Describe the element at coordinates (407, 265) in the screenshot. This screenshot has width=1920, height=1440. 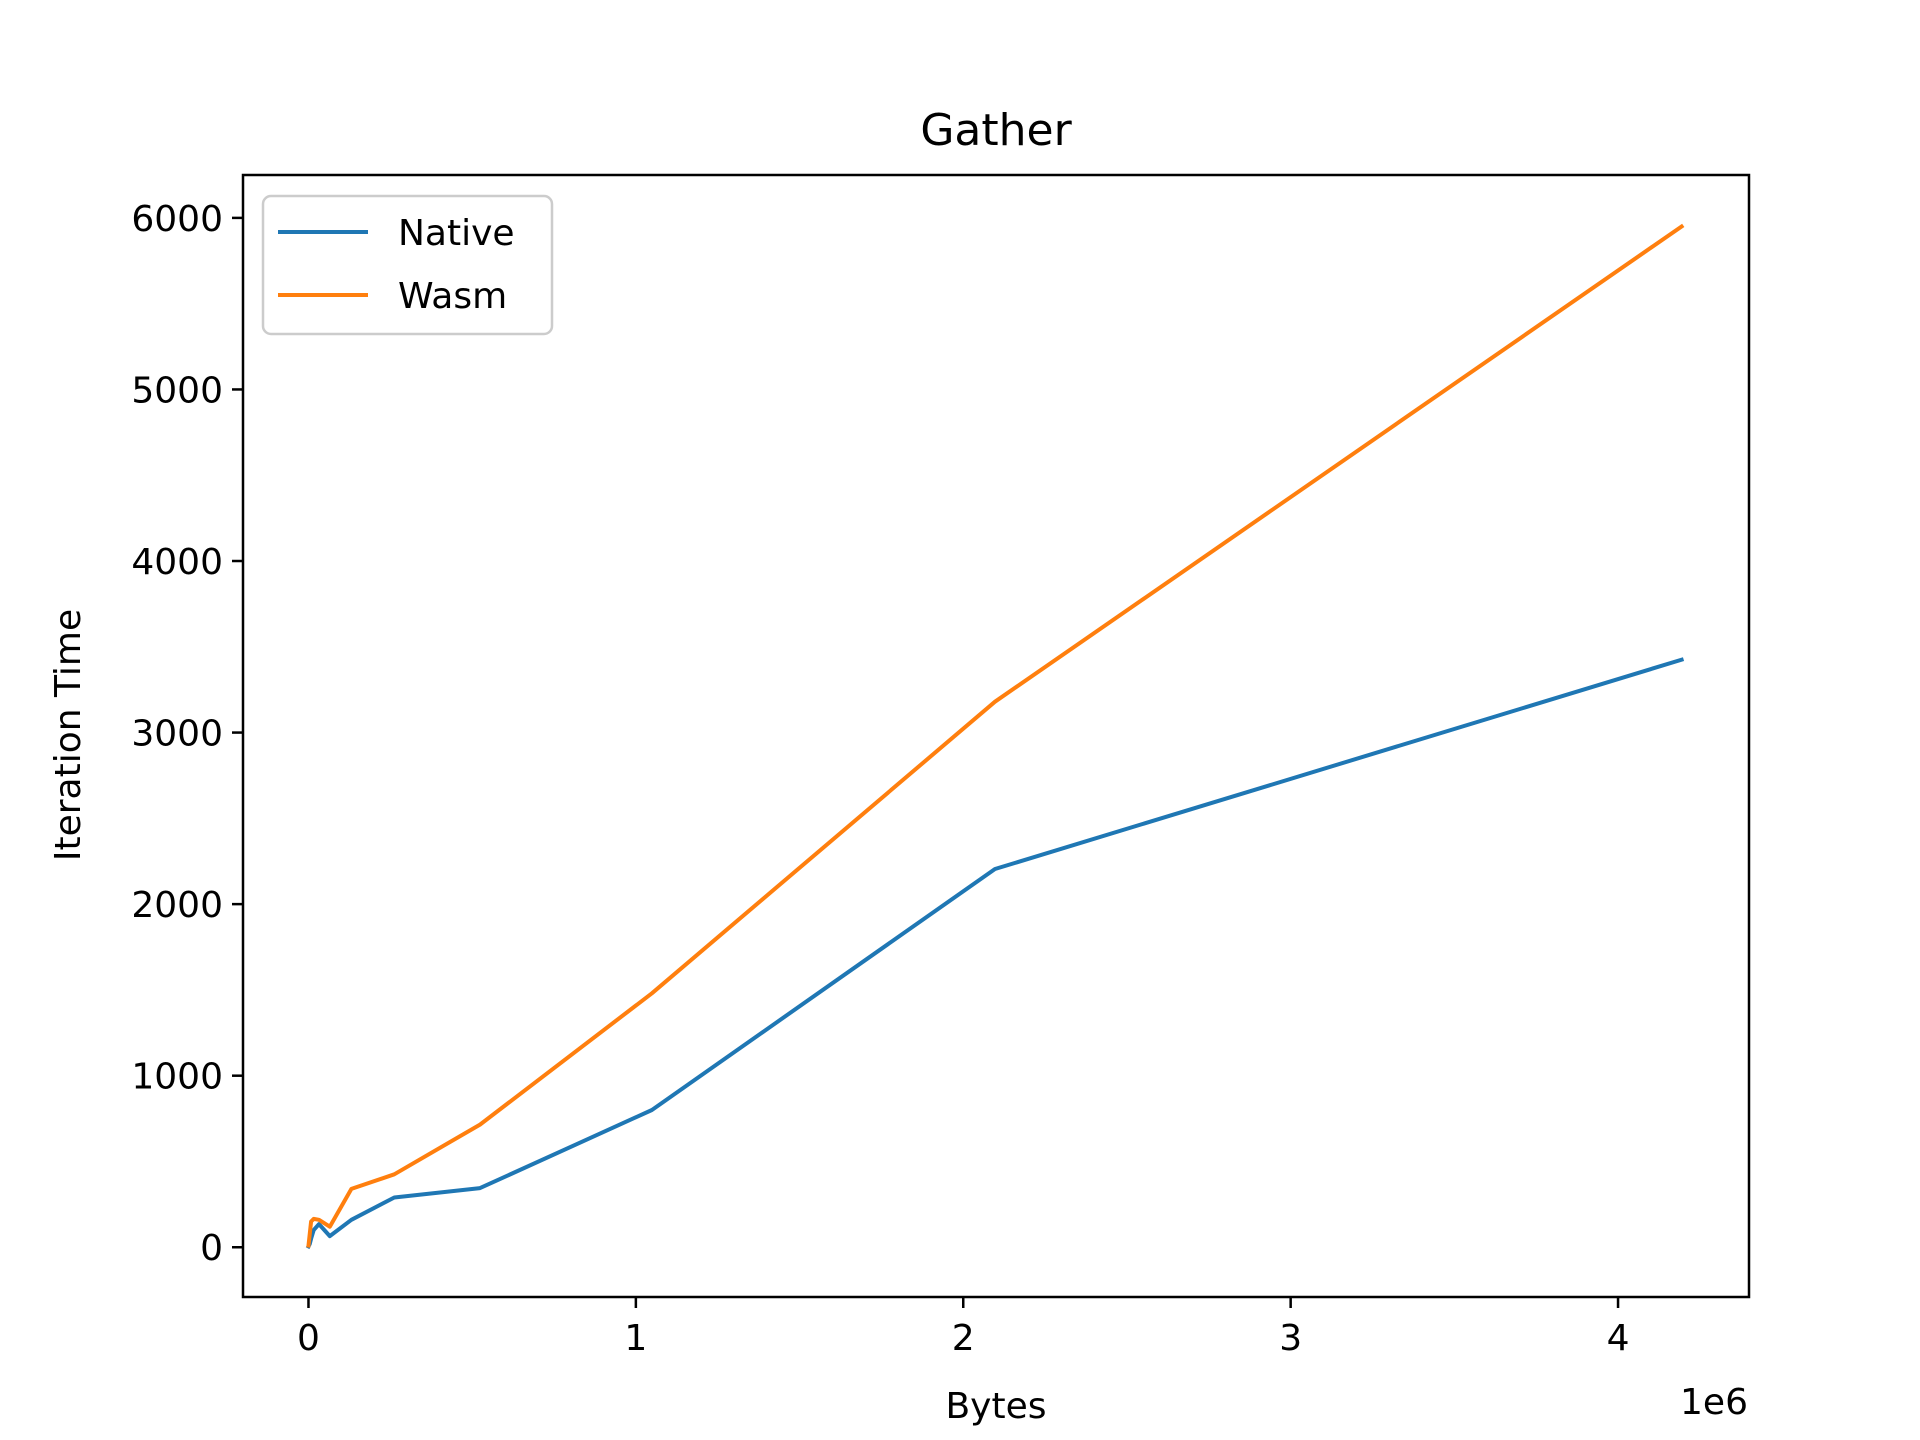
I see `legend: Native Wasm` at that location.